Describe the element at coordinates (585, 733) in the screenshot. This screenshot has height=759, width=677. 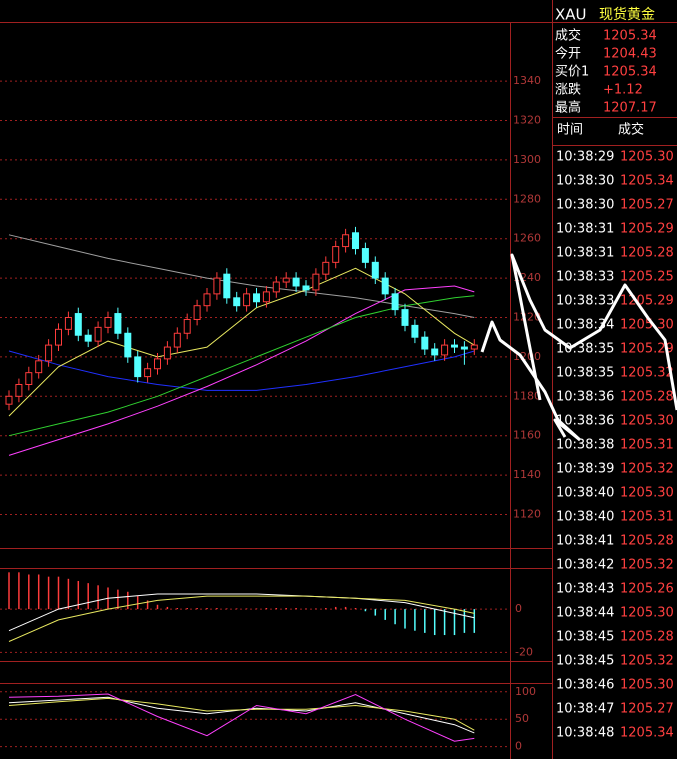
I see `trade-time: 10:38:48` at that location.